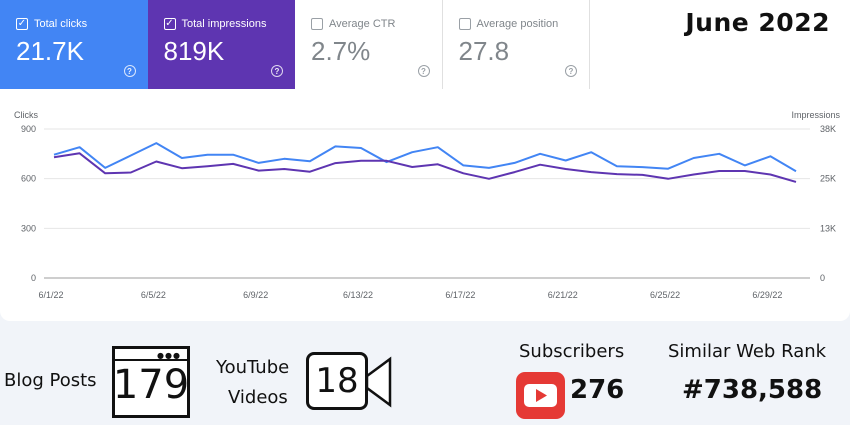 The width and height of the screenshot is (850, 425). I want to click on youtube-videos-box: 18, so click(337, 381).